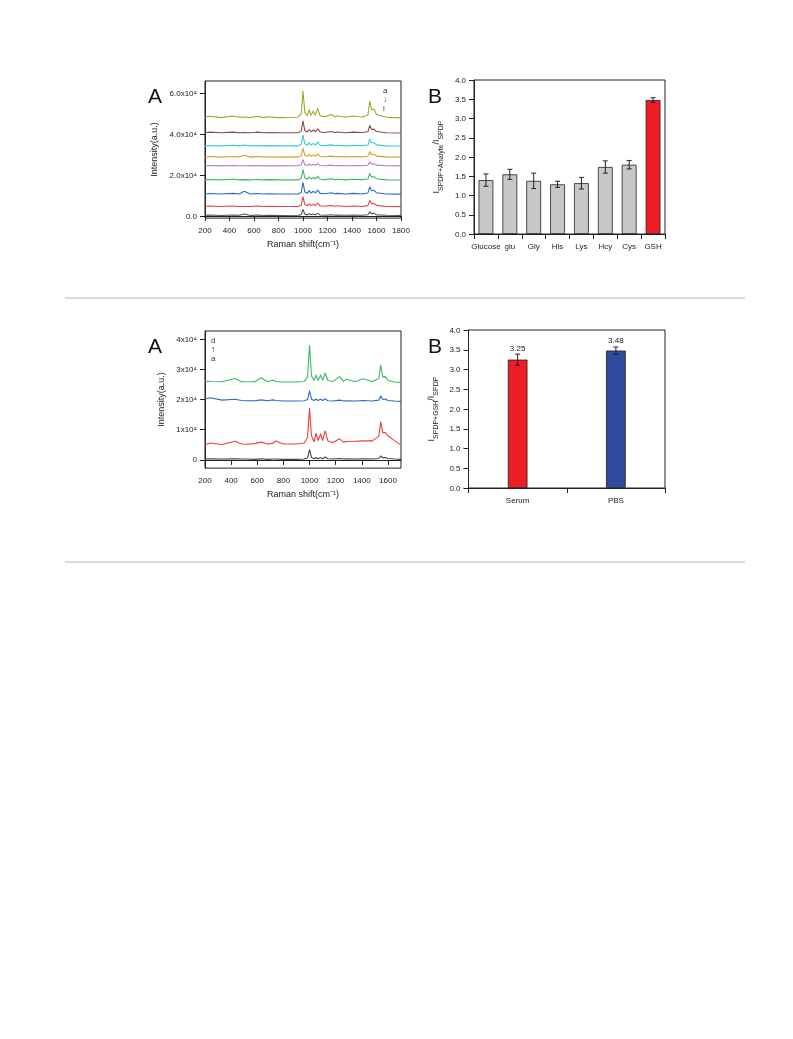 Image resolution: width=793 pixels, height=1039 pixels. Describe the element at coordinates (533, 246) in the screenshot. I see `x-tick-label: Gly` at that location.